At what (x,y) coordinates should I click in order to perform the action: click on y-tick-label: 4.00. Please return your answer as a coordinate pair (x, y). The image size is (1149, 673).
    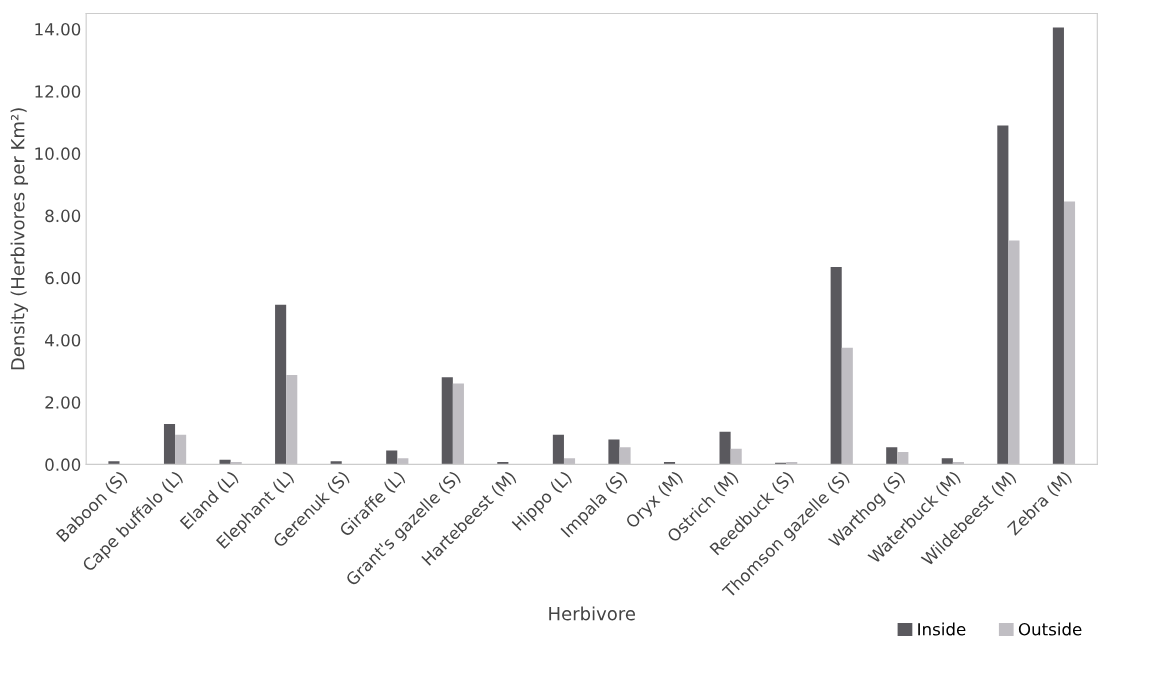
    Looking at the image, I should click on (63, 340).